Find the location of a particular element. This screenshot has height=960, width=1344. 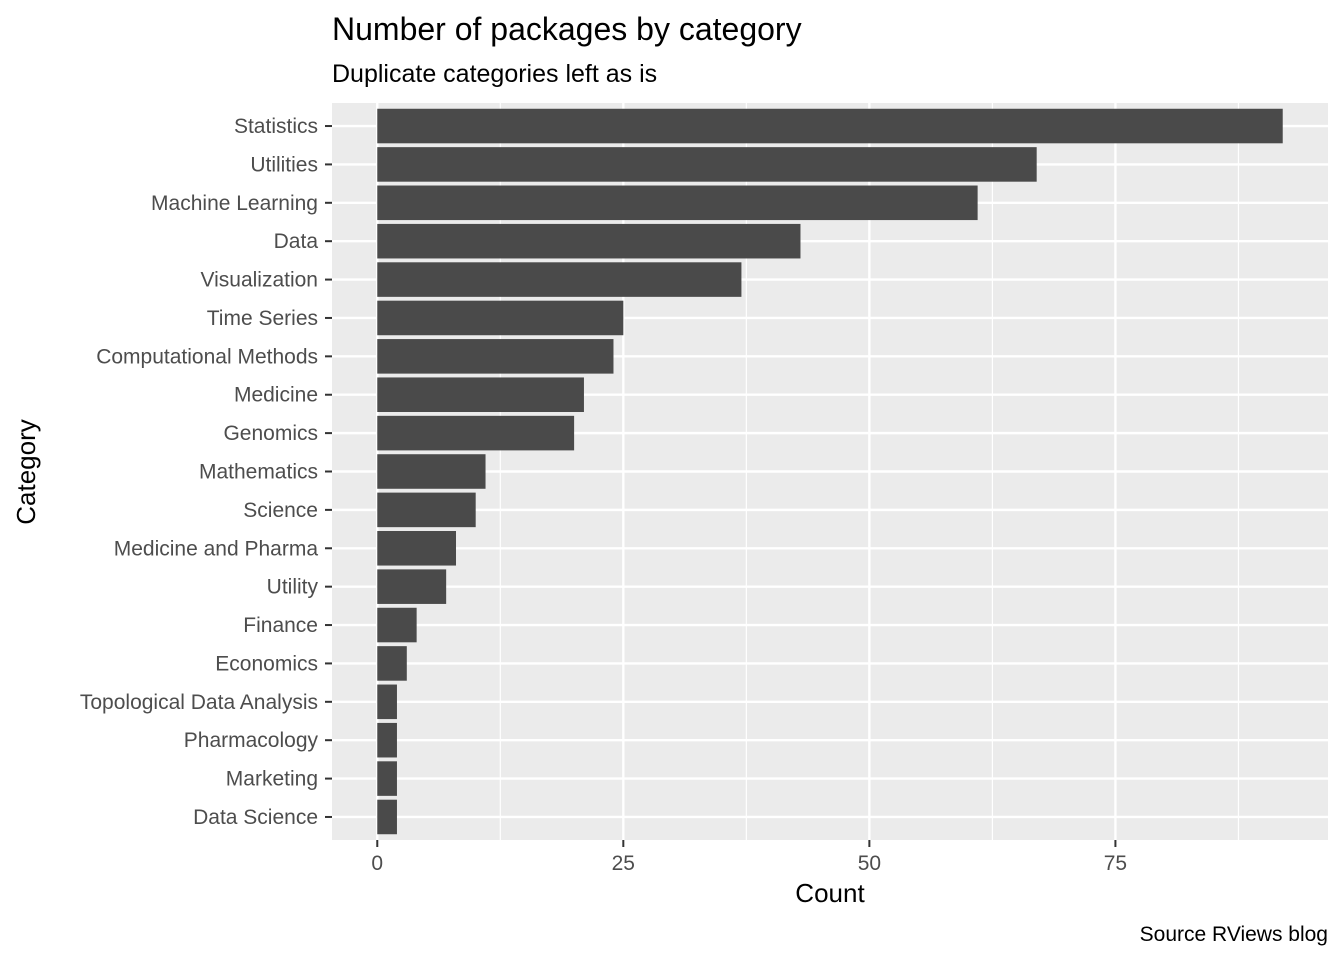

y-tick-label: Time Series is located at coordinates (262, 318).